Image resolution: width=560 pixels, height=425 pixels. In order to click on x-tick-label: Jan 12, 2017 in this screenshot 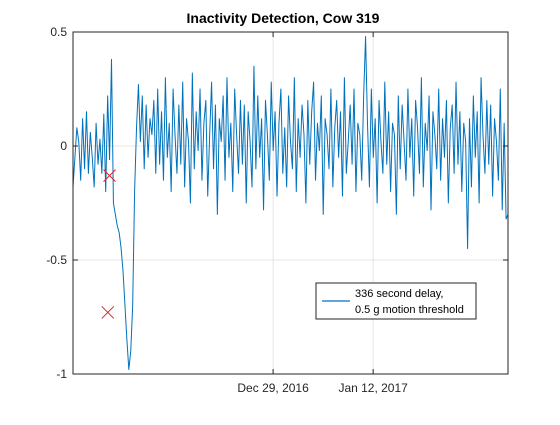, I will do `click(373, 388)`.